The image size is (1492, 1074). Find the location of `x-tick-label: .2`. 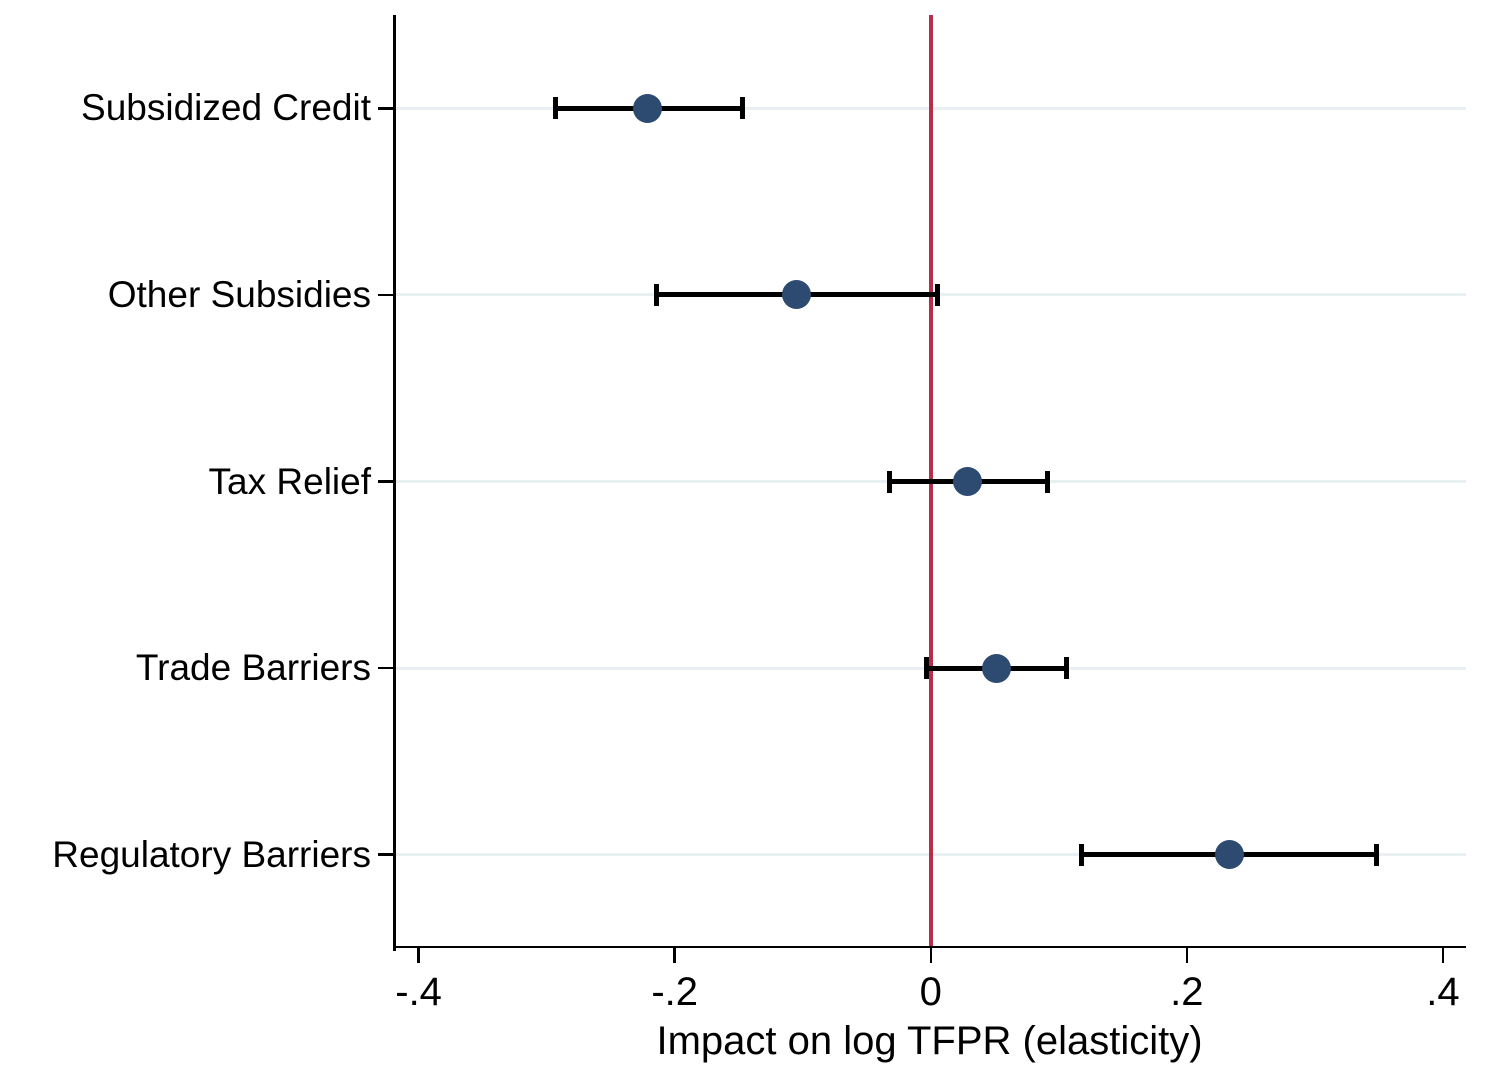

x-tick-label: .2 is located at coordinates (1187, 992).